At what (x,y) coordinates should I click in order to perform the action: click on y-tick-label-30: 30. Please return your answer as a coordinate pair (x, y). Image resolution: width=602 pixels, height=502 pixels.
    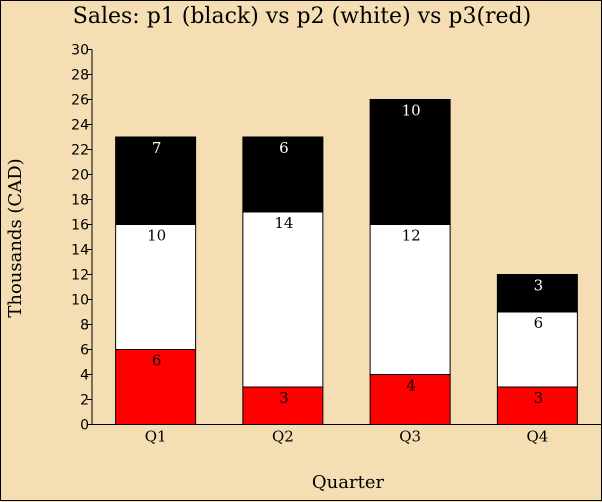
    Looking at the image, I should click on (80, 51).